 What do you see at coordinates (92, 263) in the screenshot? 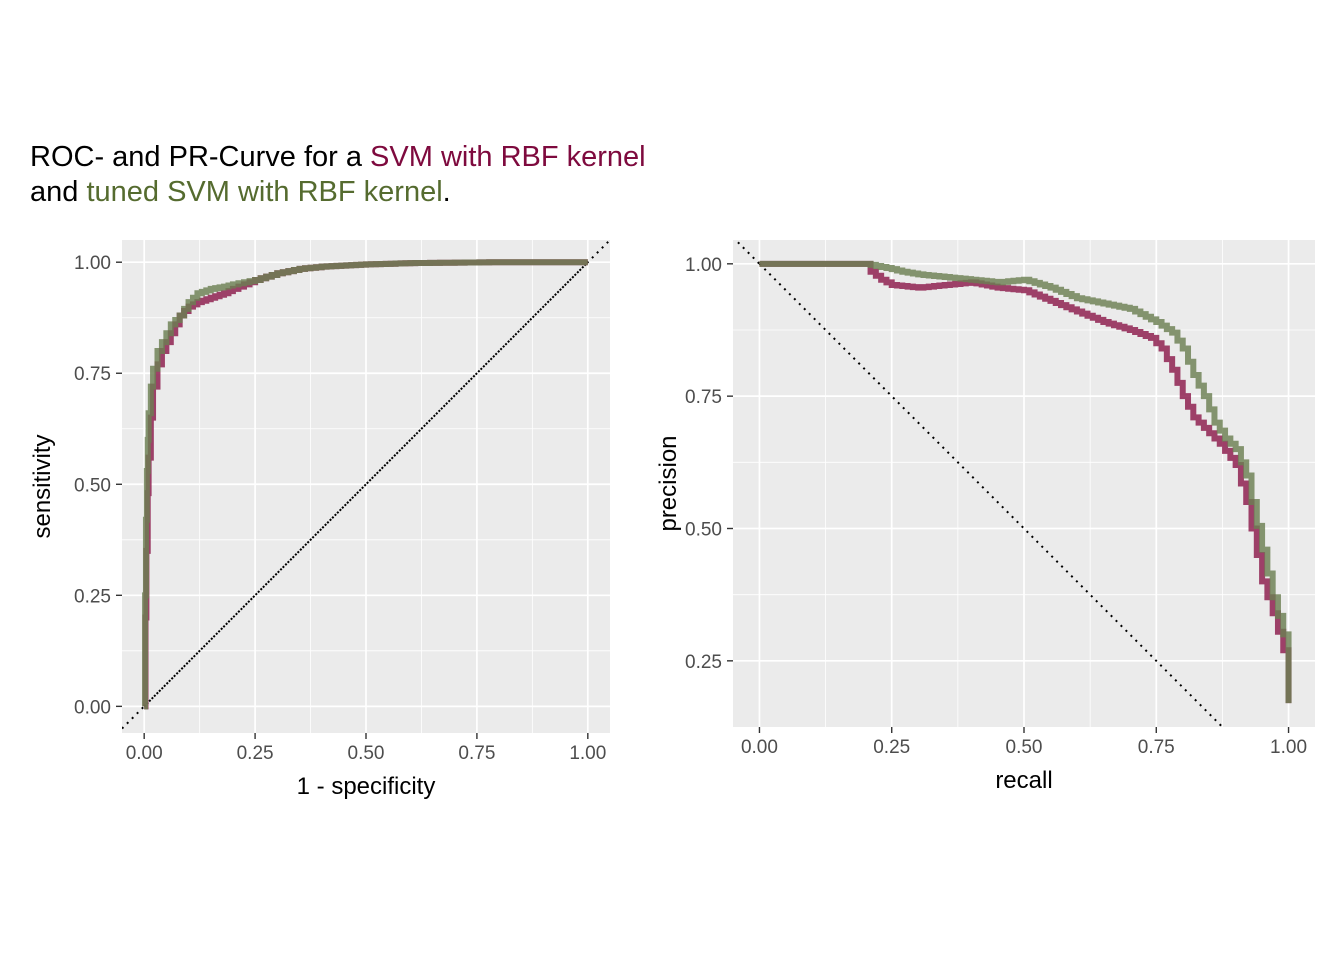
I see `roc-y-tick-label: 1.00` at bounding box center [92, 263].